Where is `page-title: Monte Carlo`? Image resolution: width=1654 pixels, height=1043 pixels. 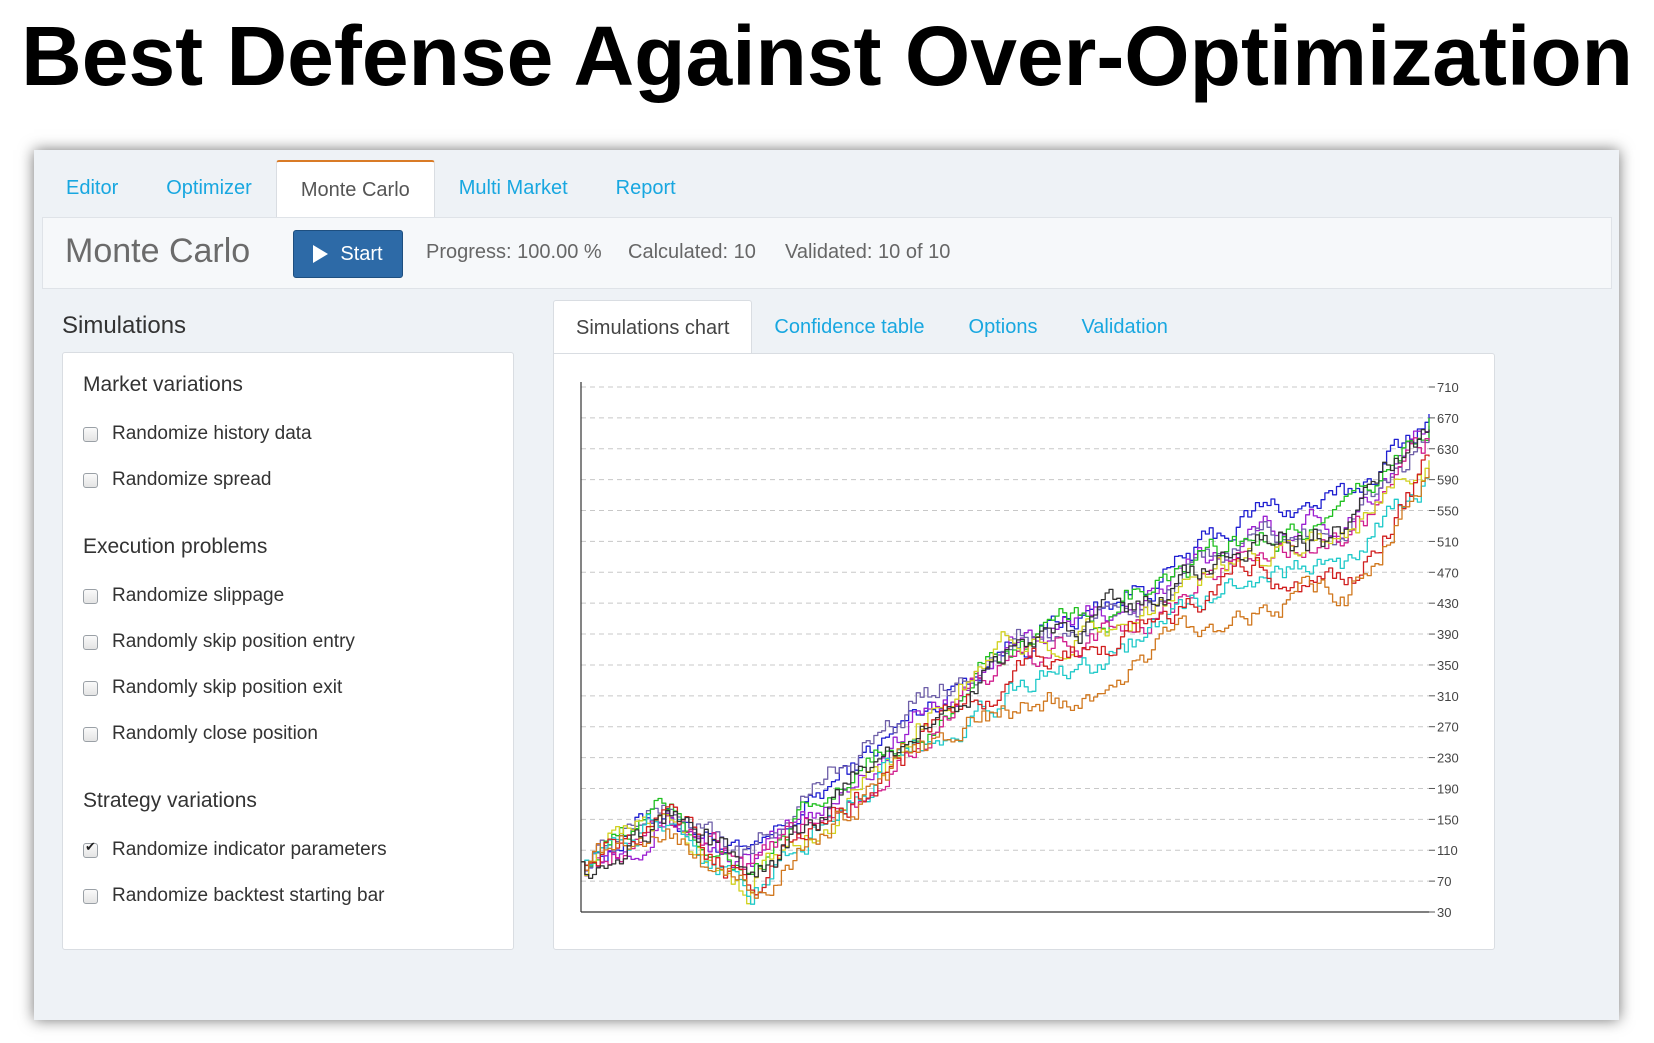
page-title: Monte Carlo is located at coordinates (158, 251).